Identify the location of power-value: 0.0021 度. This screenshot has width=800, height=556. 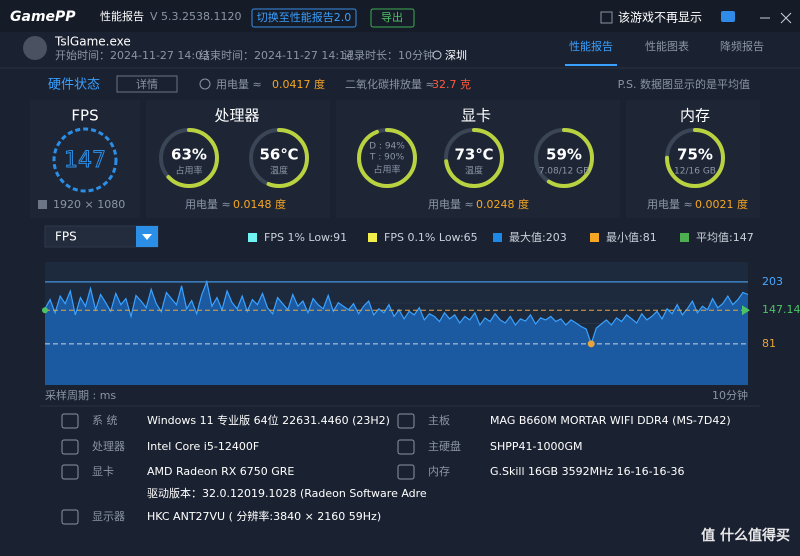
(721, 204).